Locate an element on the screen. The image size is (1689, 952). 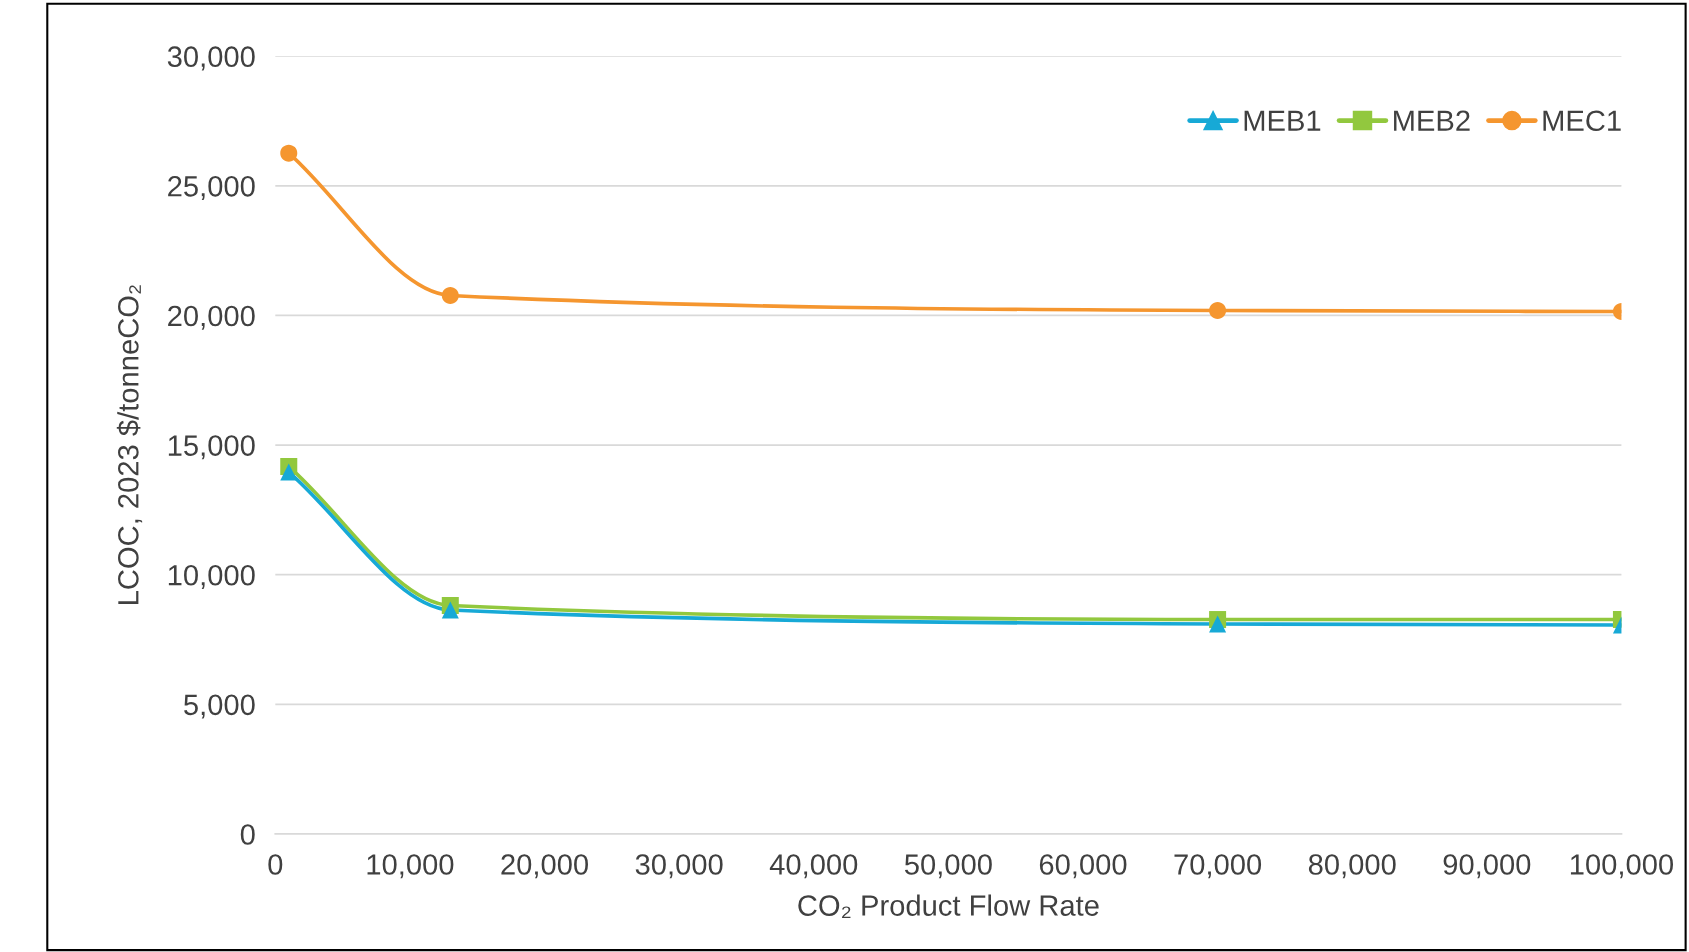
y-axis-title: LCOC, 2023 $/tonneCO₂ is located at coordinates (129, 444).